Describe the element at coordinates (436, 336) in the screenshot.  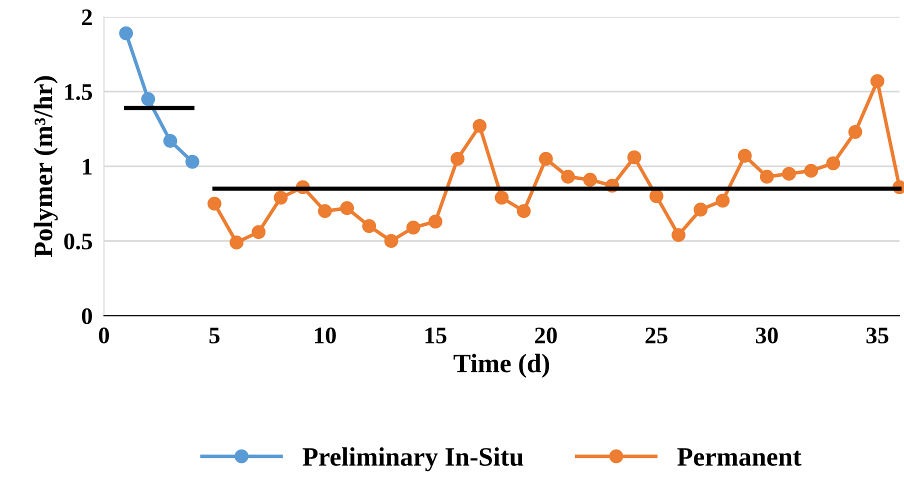
I see `x-tick-label: 15` at that location.